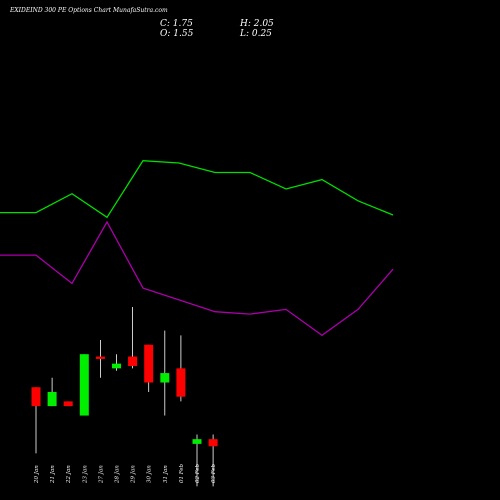  Describe the element at coordinates (69, 474) in the screenshot. I see `x-tick-label: 22 Jan` at that location.